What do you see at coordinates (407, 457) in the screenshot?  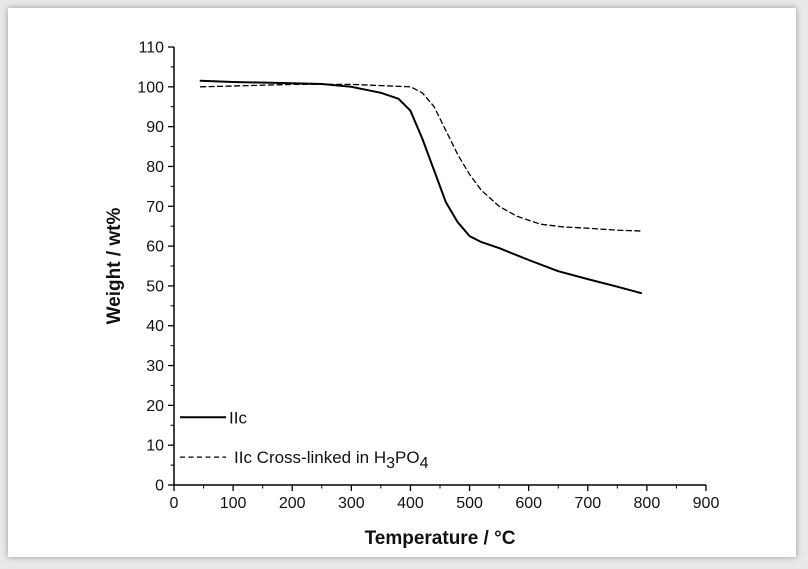 I see `legend-text-part: PO` at bounding box center [407, 457].